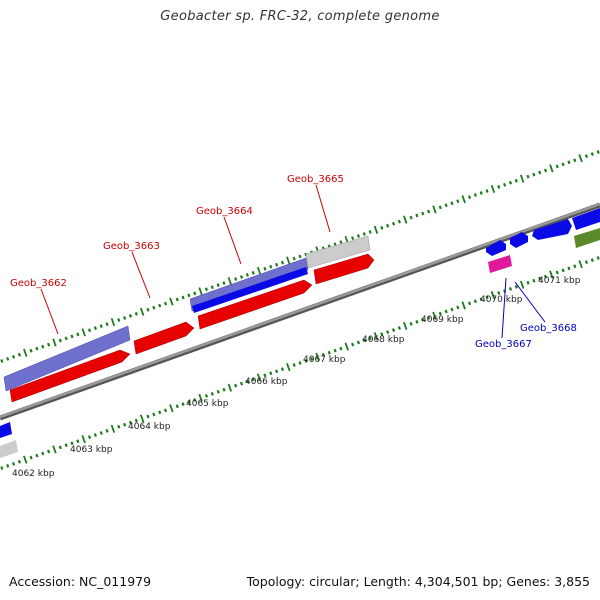 Image resolution: width=600 pixels, height=600 pixels. I want to click on tick-label-4066: 4066 kbp, so click(266, 382).